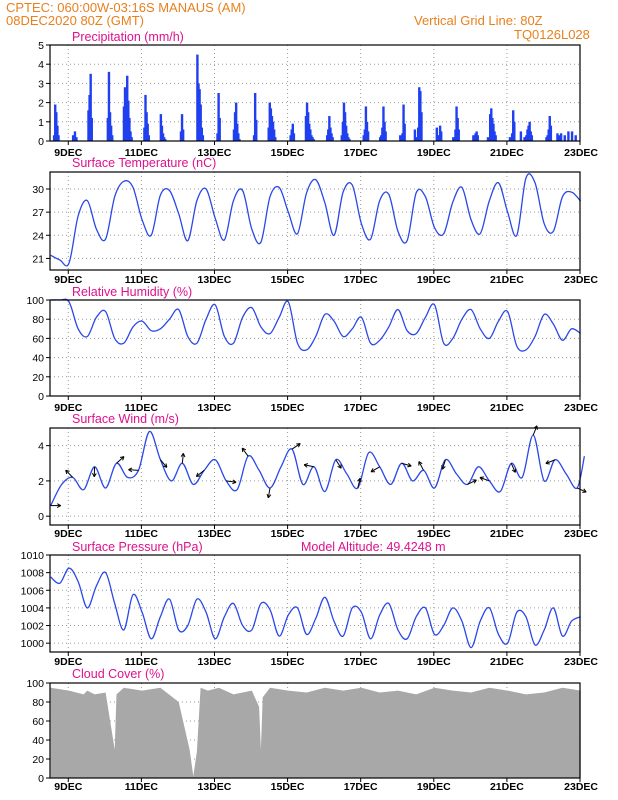  What do you see at coordinates (144, 163) in the screenshot?
I see `temp-title: Surface Temperature (nC)` at bounding box center [144, 163].